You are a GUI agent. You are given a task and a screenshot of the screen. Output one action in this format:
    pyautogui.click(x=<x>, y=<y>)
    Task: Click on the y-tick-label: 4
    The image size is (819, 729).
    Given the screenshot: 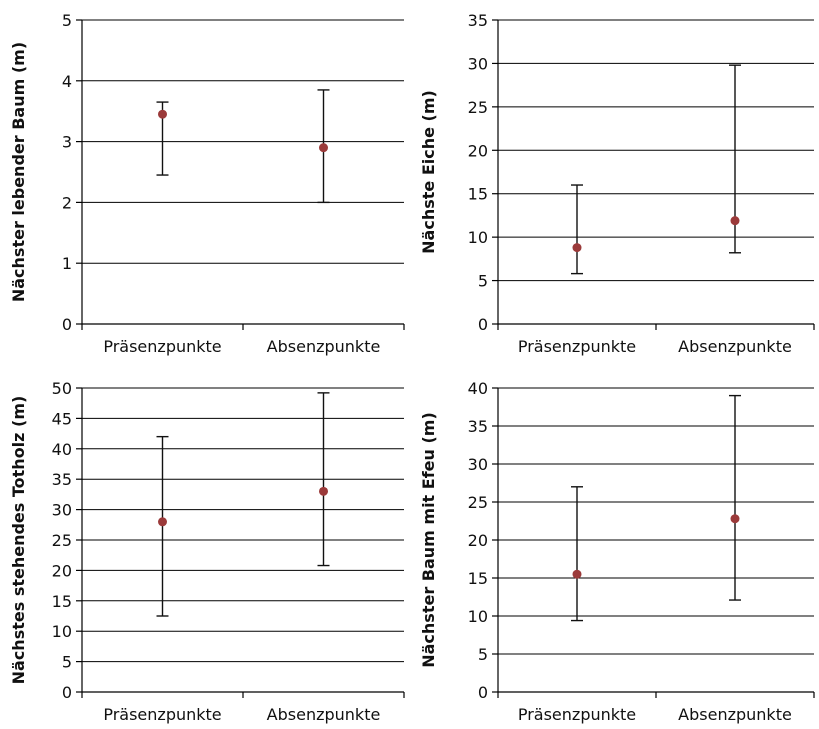 What is the action you would take?
    pyautogui.click(x=67, y=81)
    